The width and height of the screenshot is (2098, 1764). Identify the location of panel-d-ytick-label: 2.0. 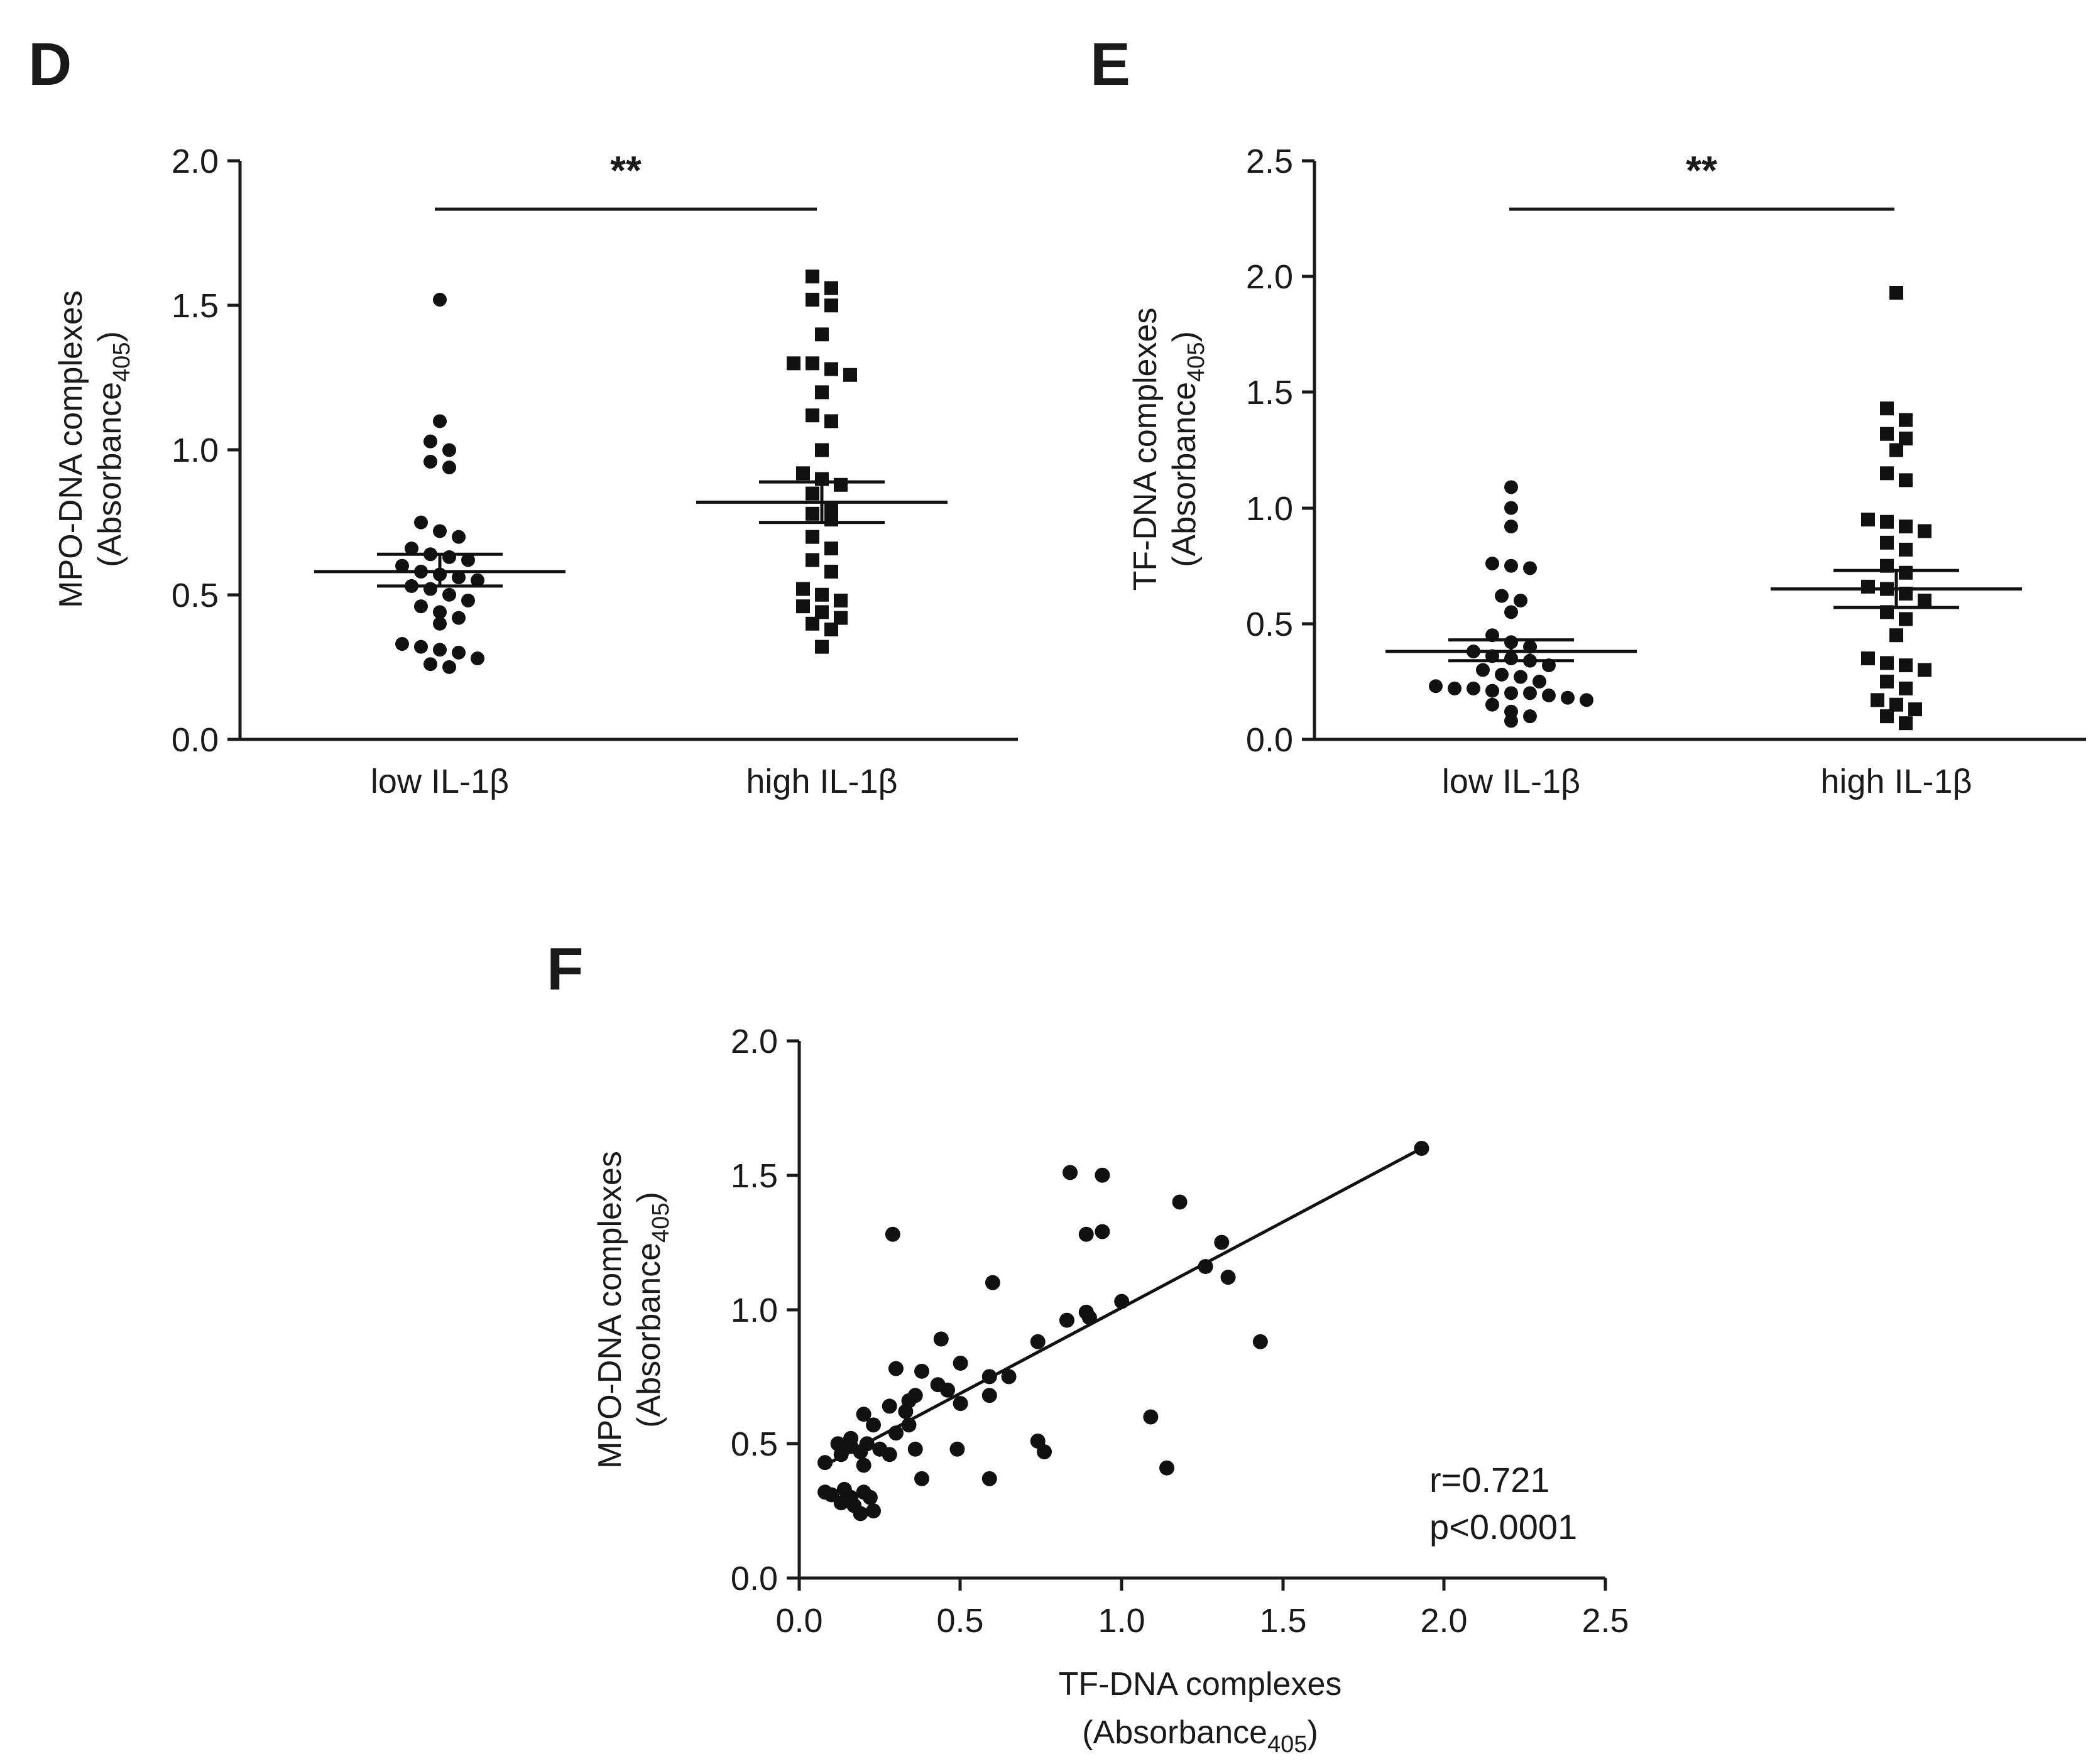
(195, 161).